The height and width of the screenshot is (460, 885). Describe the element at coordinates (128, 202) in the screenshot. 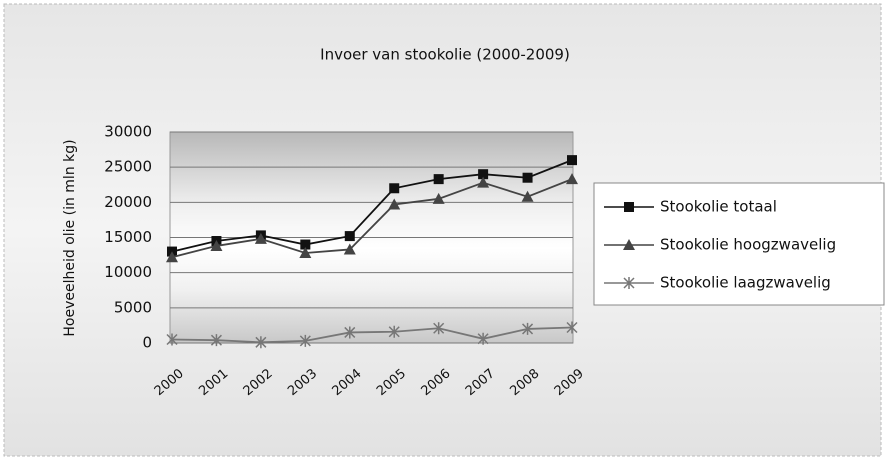

I see `y-tick-label: 20000` at that location.